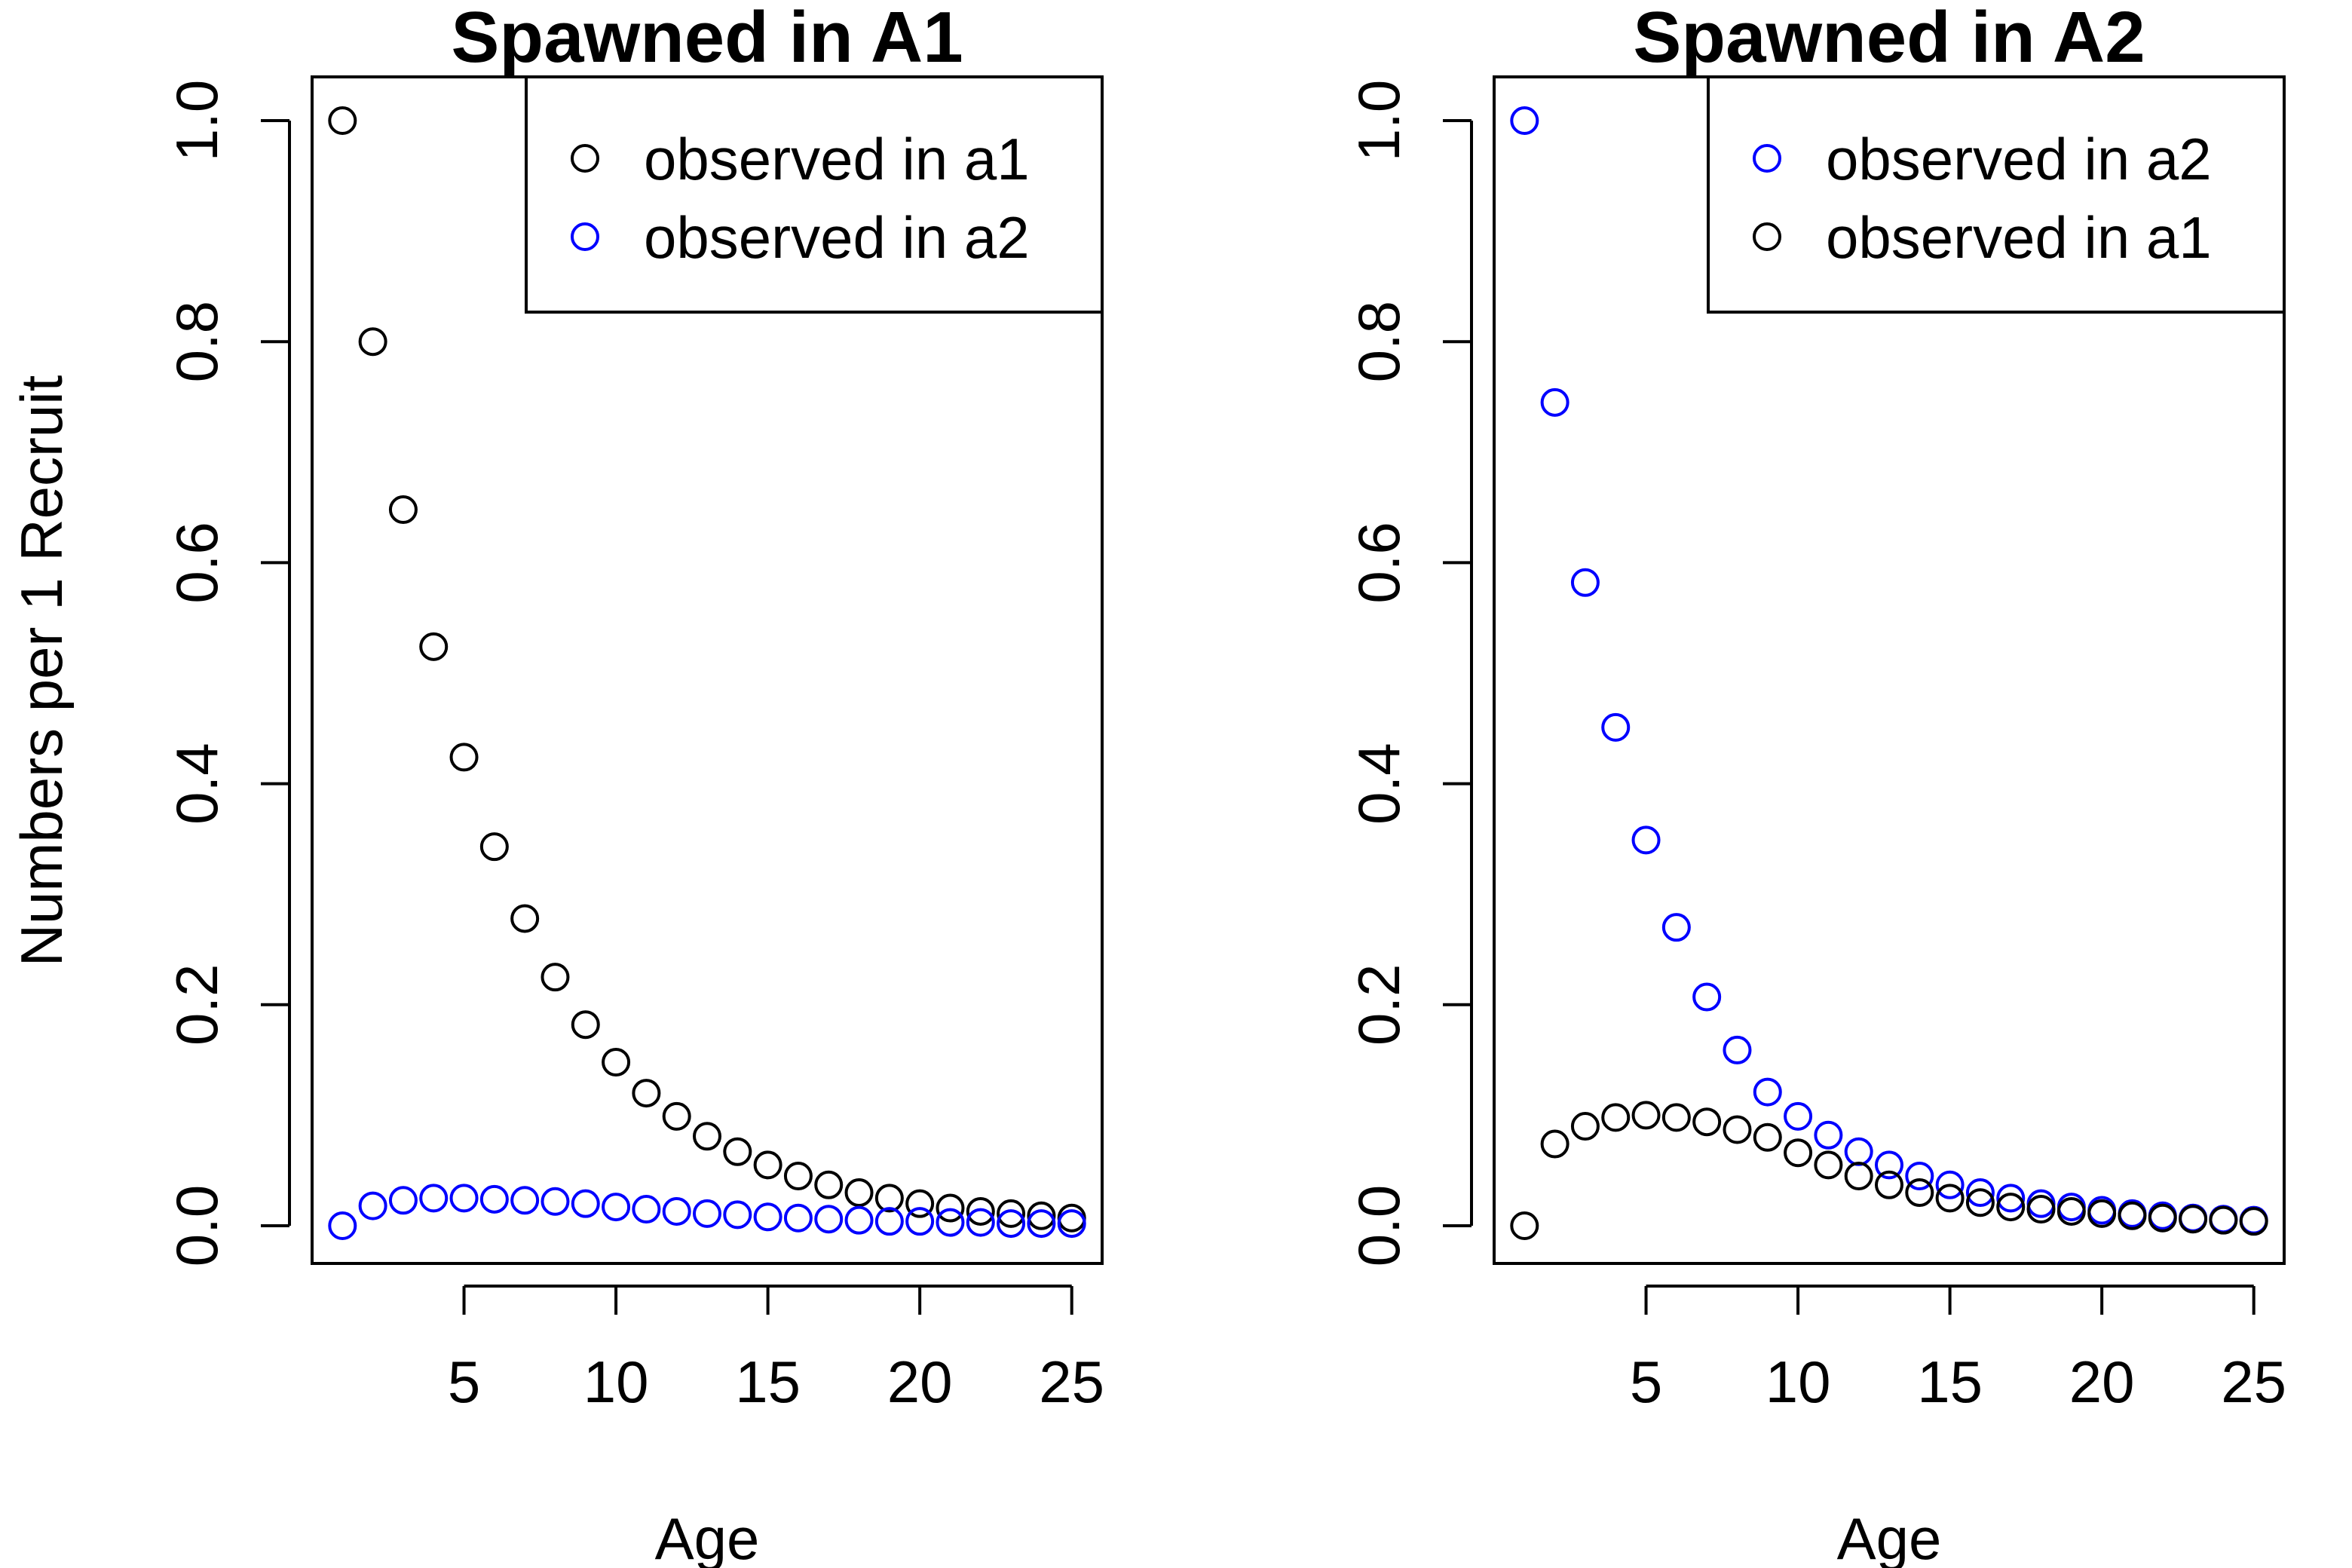 This screenshot has width=2352, height=1568. I want to click on legend-box, so click(1996, 194).